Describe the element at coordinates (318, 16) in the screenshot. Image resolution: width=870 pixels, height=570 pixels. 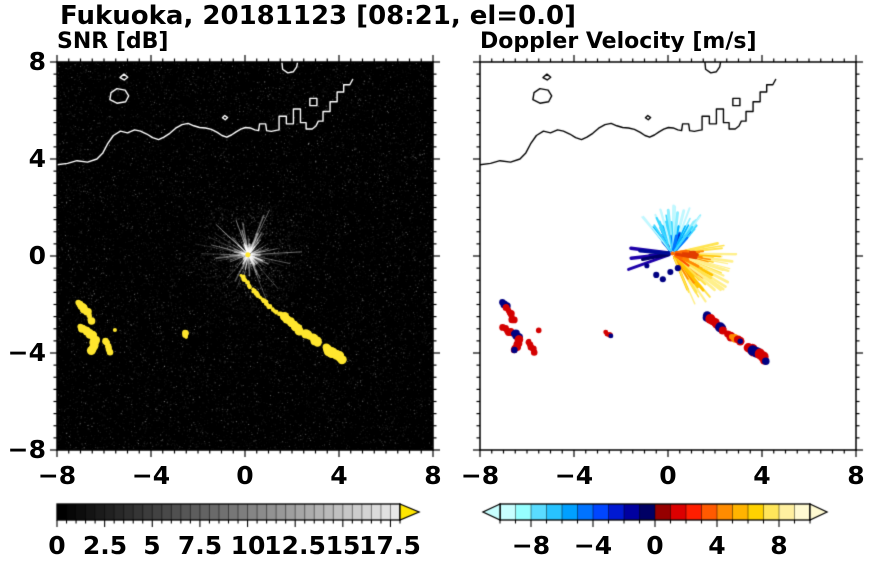
I see `figure-title: Fukuoka, 20181123 [08:21, el=0.0]` at that location.